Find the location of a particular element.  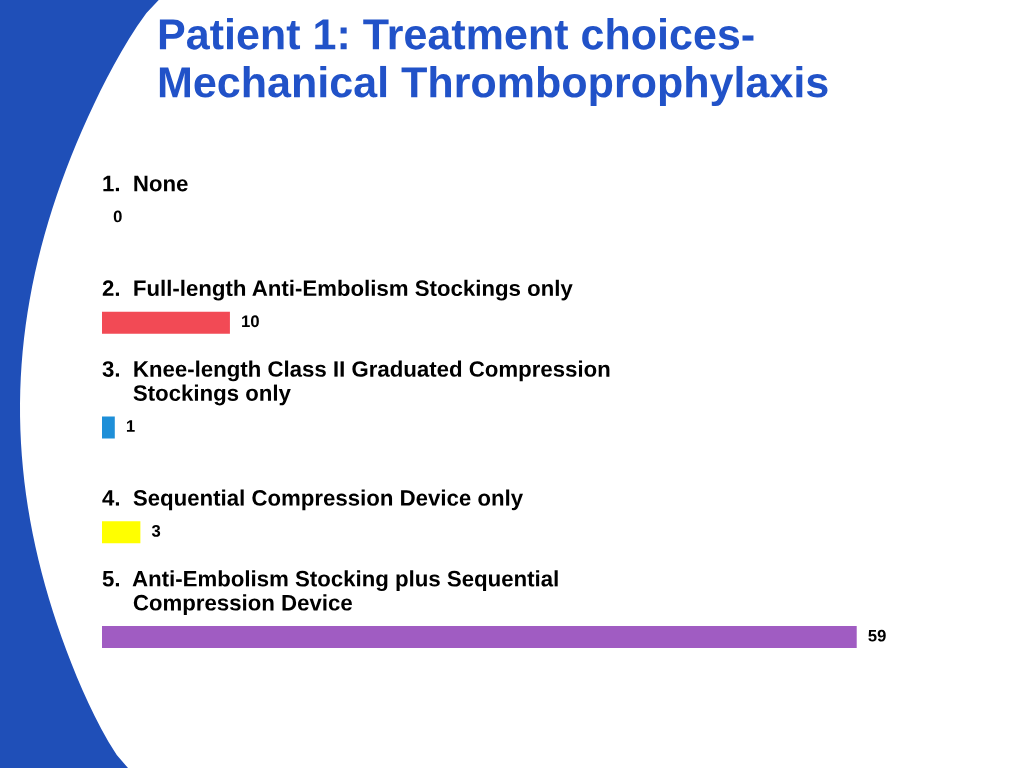

data-label: 0 is located at coordinates (117, 216).